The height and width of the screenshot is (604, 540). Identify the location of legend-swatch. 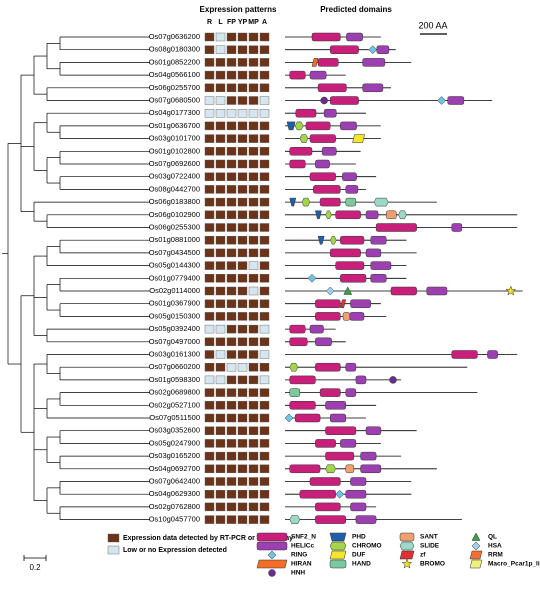
(113, 550).